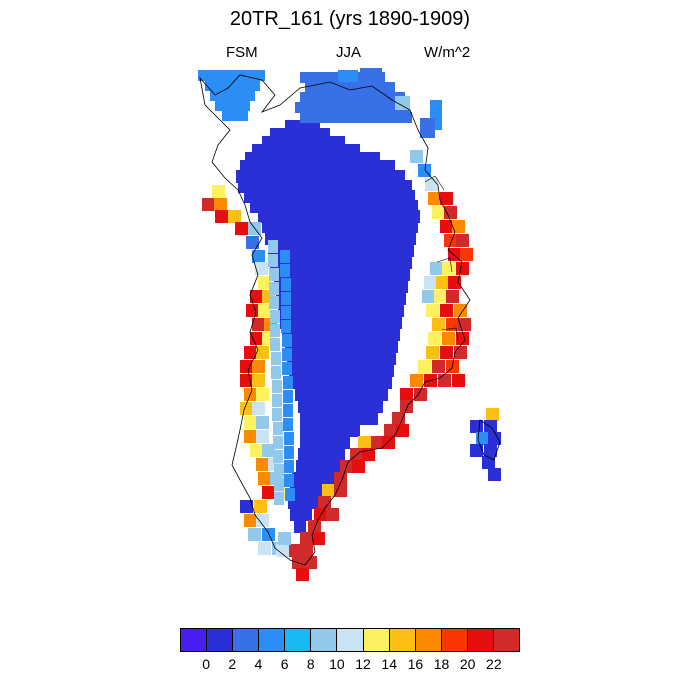 The width and height of the screenshot is (700, 700). I want to click on colorbar-tick-label: 18, so click(441, 664).